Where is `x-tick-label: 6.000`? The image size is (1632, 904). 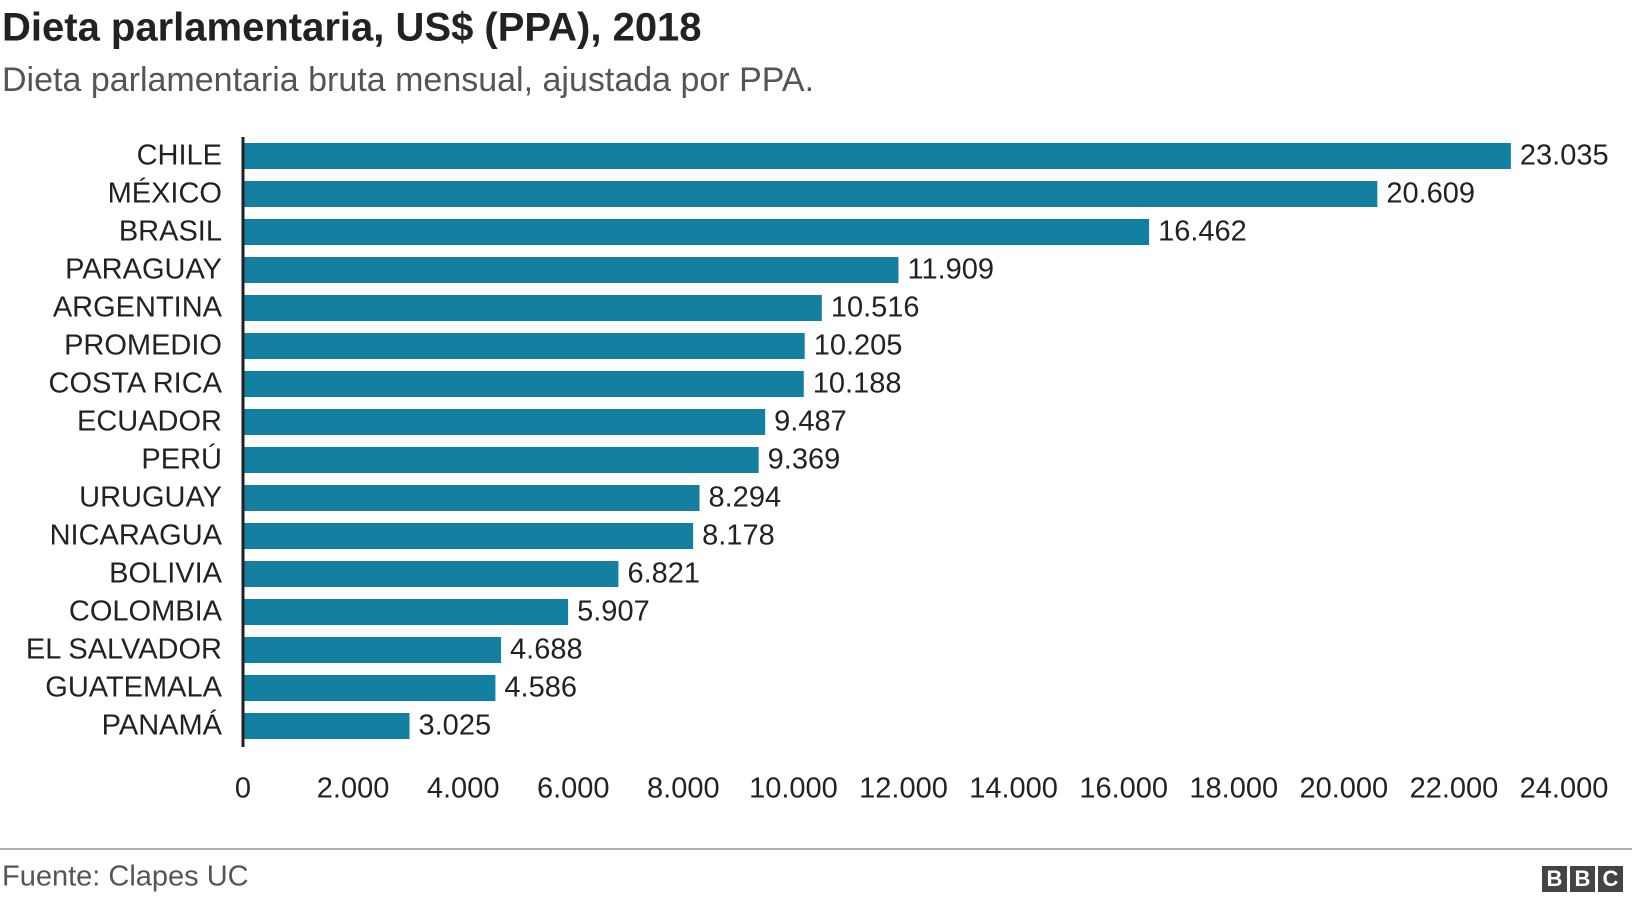 x-tick-label: 6.000 is located at coordinates (573, 789).